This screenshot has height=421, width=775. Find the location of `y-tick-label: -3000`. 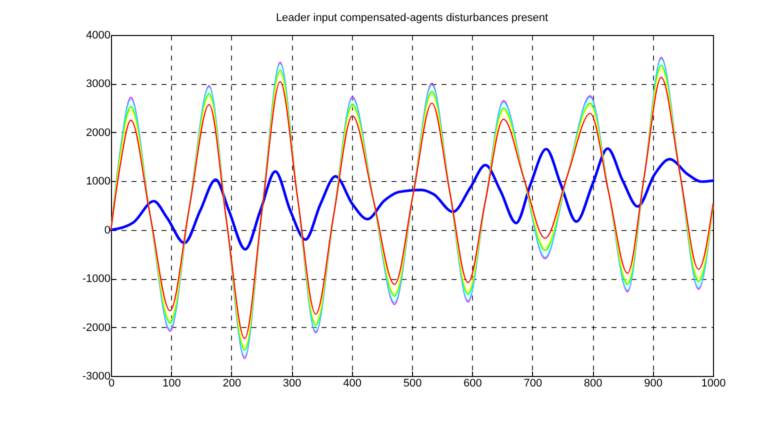

y-tick-label: -3000 is located at coordinates (96, 376).